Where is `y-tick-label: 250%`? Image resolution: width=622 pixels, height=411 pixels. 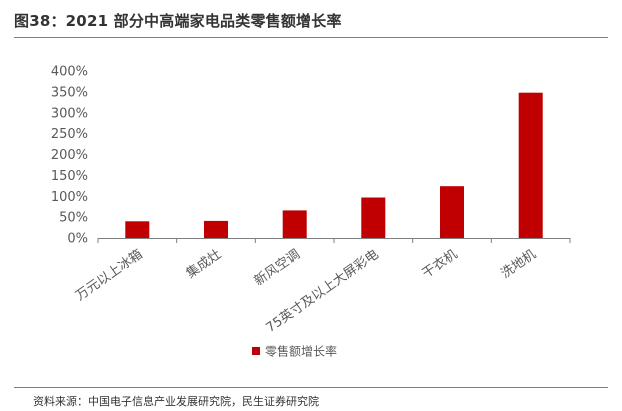
y-tick-label: 250% is located at coordinates (69, 134).